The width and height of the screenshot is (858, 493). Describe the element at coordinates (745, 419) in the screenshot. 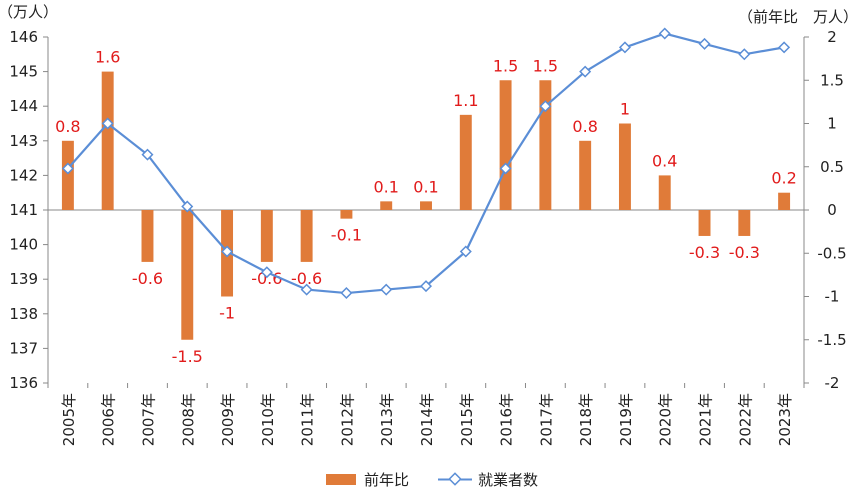

I see `x-tick-label: 2022年` at that location.